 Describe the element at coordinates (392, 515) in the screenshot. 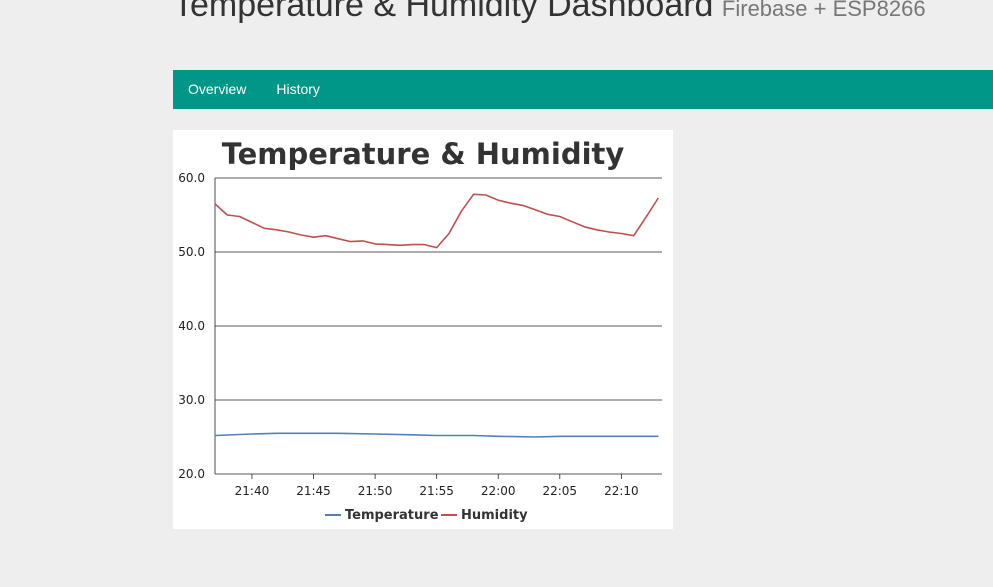

I see `legend-label-temperature: Temperature` at that location.